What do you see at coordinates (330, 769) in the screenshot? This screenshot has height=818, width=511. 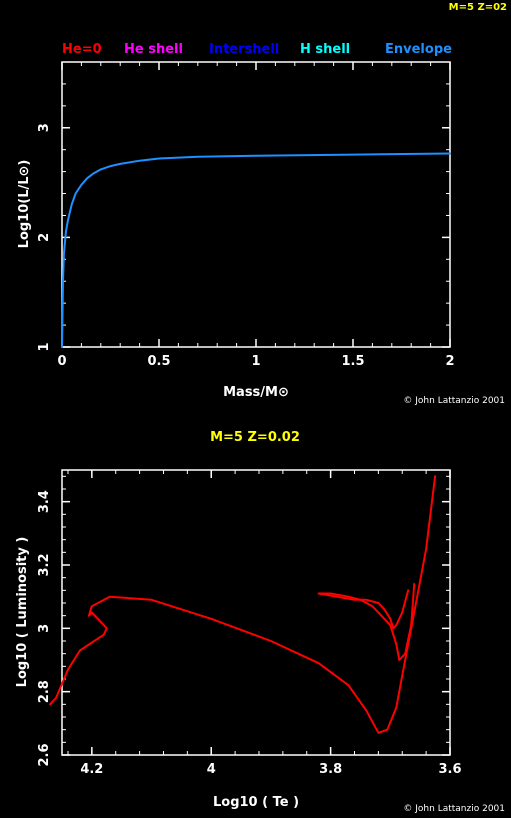 I see `x-tick-label: 3.8` at bounding box center [330, 769].